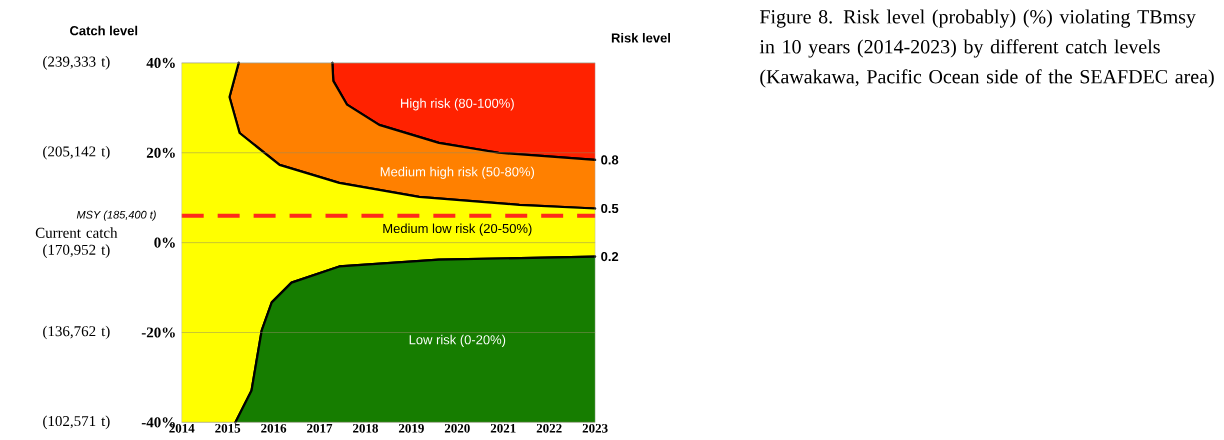 The height and width of the screenshot is (440, 1224). I want to click on y-tick-label: (102,571 t), so click(76, 422).